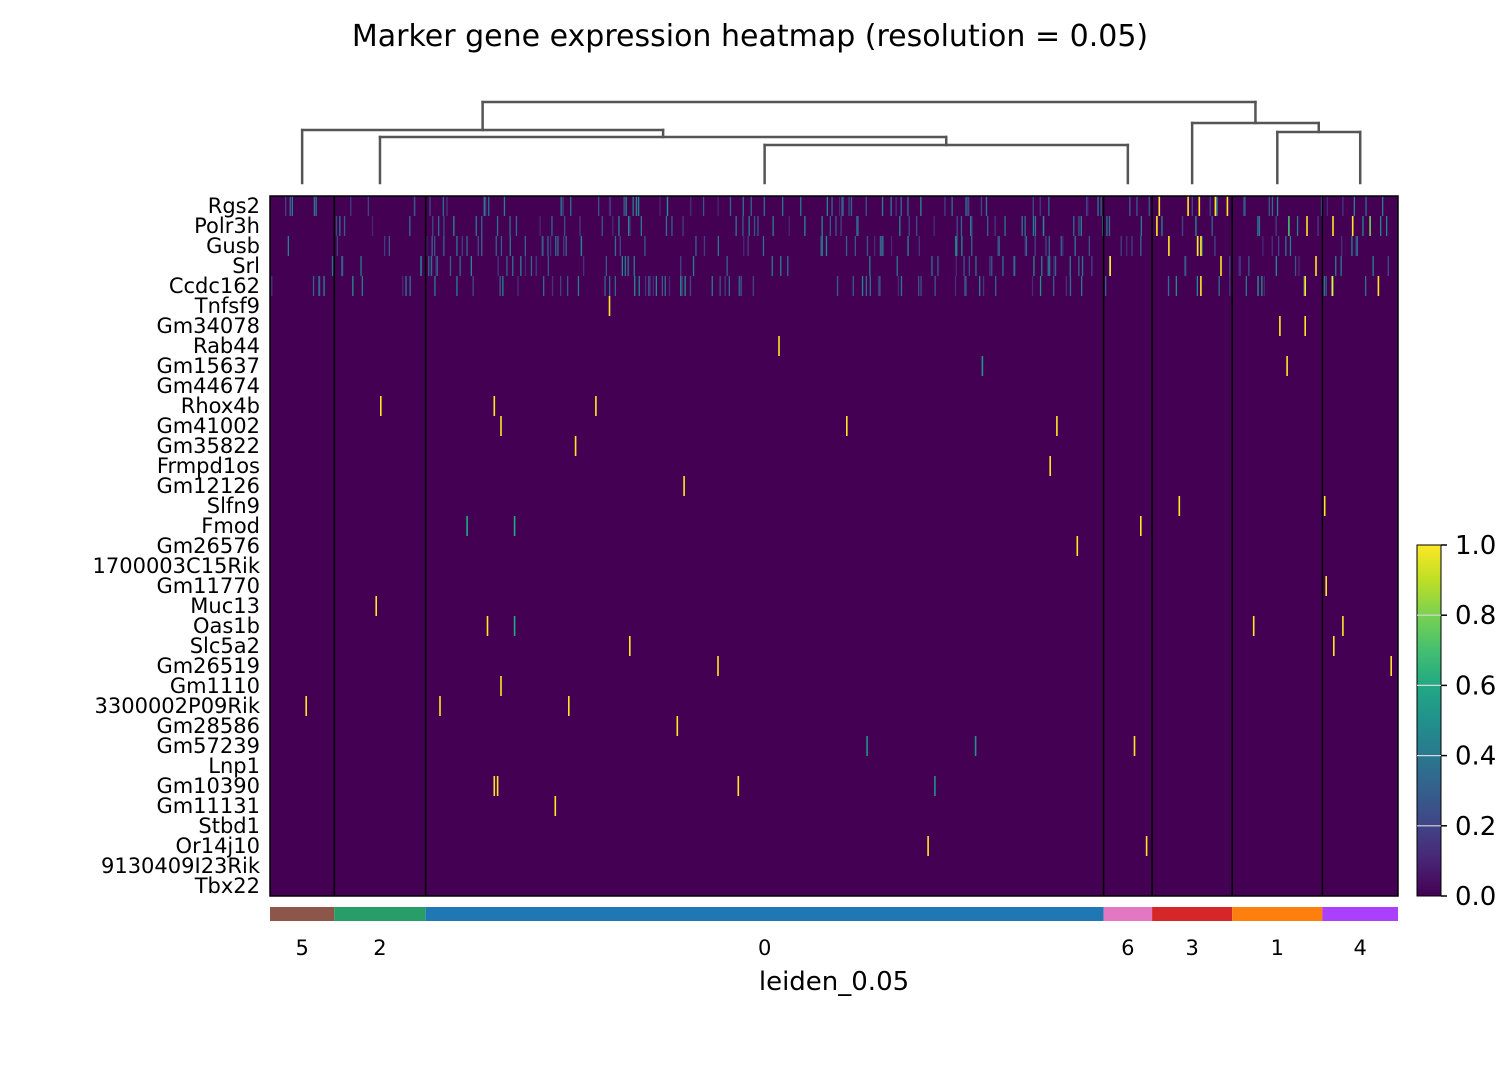 This screenshot has height=1088, width=1500. Describe the element at coordinates (227, 226) in the screenshot. I see `gene-label: Polr3h` at that location.